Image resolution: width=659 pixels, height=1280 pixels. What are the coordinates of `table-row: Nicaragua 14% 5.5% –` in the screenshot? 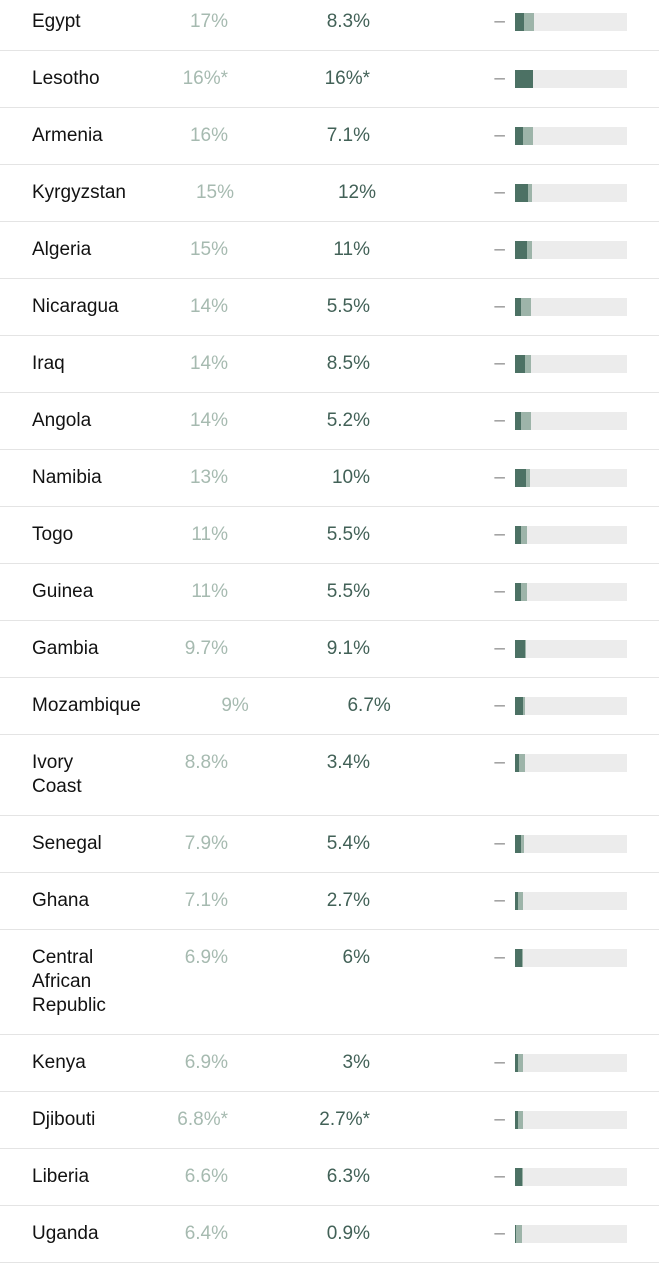 It's located at (329, 307).